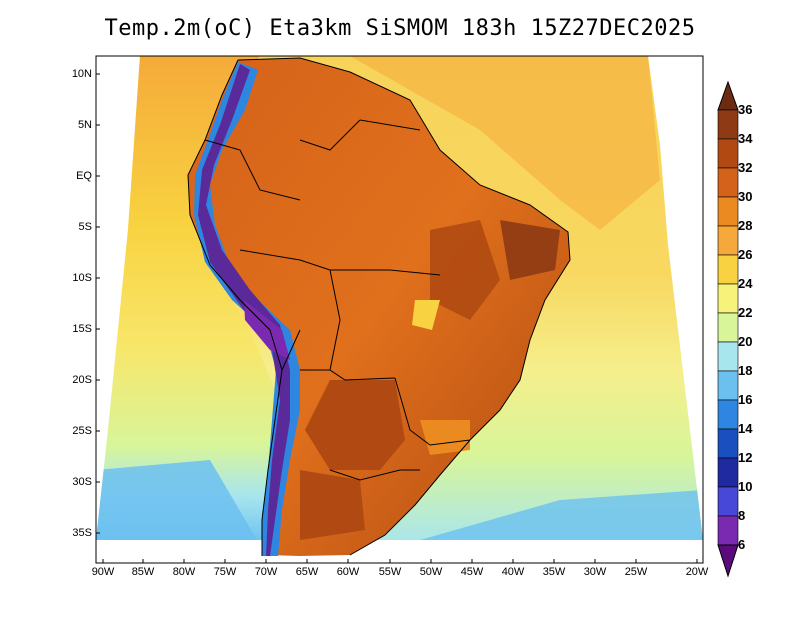 Image resolution: width=800 pixels, height=618 pixels. What do you see at coordinates (636, 572) in the screenshot?
I see `lon-label: 25W` at bounding box center [636, 572].